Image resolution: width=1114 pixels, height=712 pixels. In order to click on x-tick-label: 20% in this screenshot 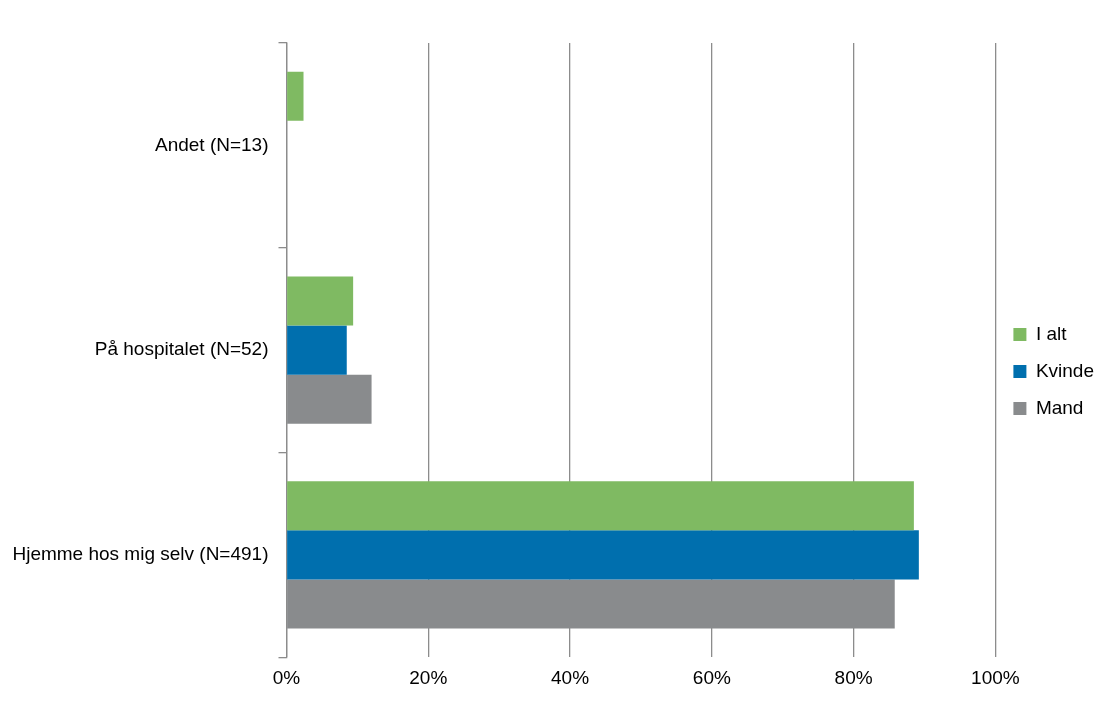, I will do `click(428, 677)`.